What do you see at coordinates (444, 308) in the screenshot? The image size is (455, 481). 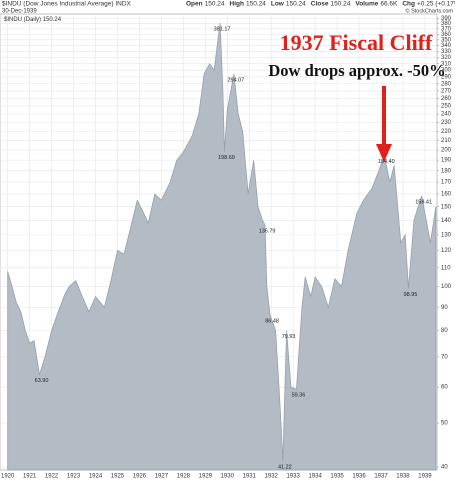 I see `y-tick-label: 90` at bounding box center [444, 308].